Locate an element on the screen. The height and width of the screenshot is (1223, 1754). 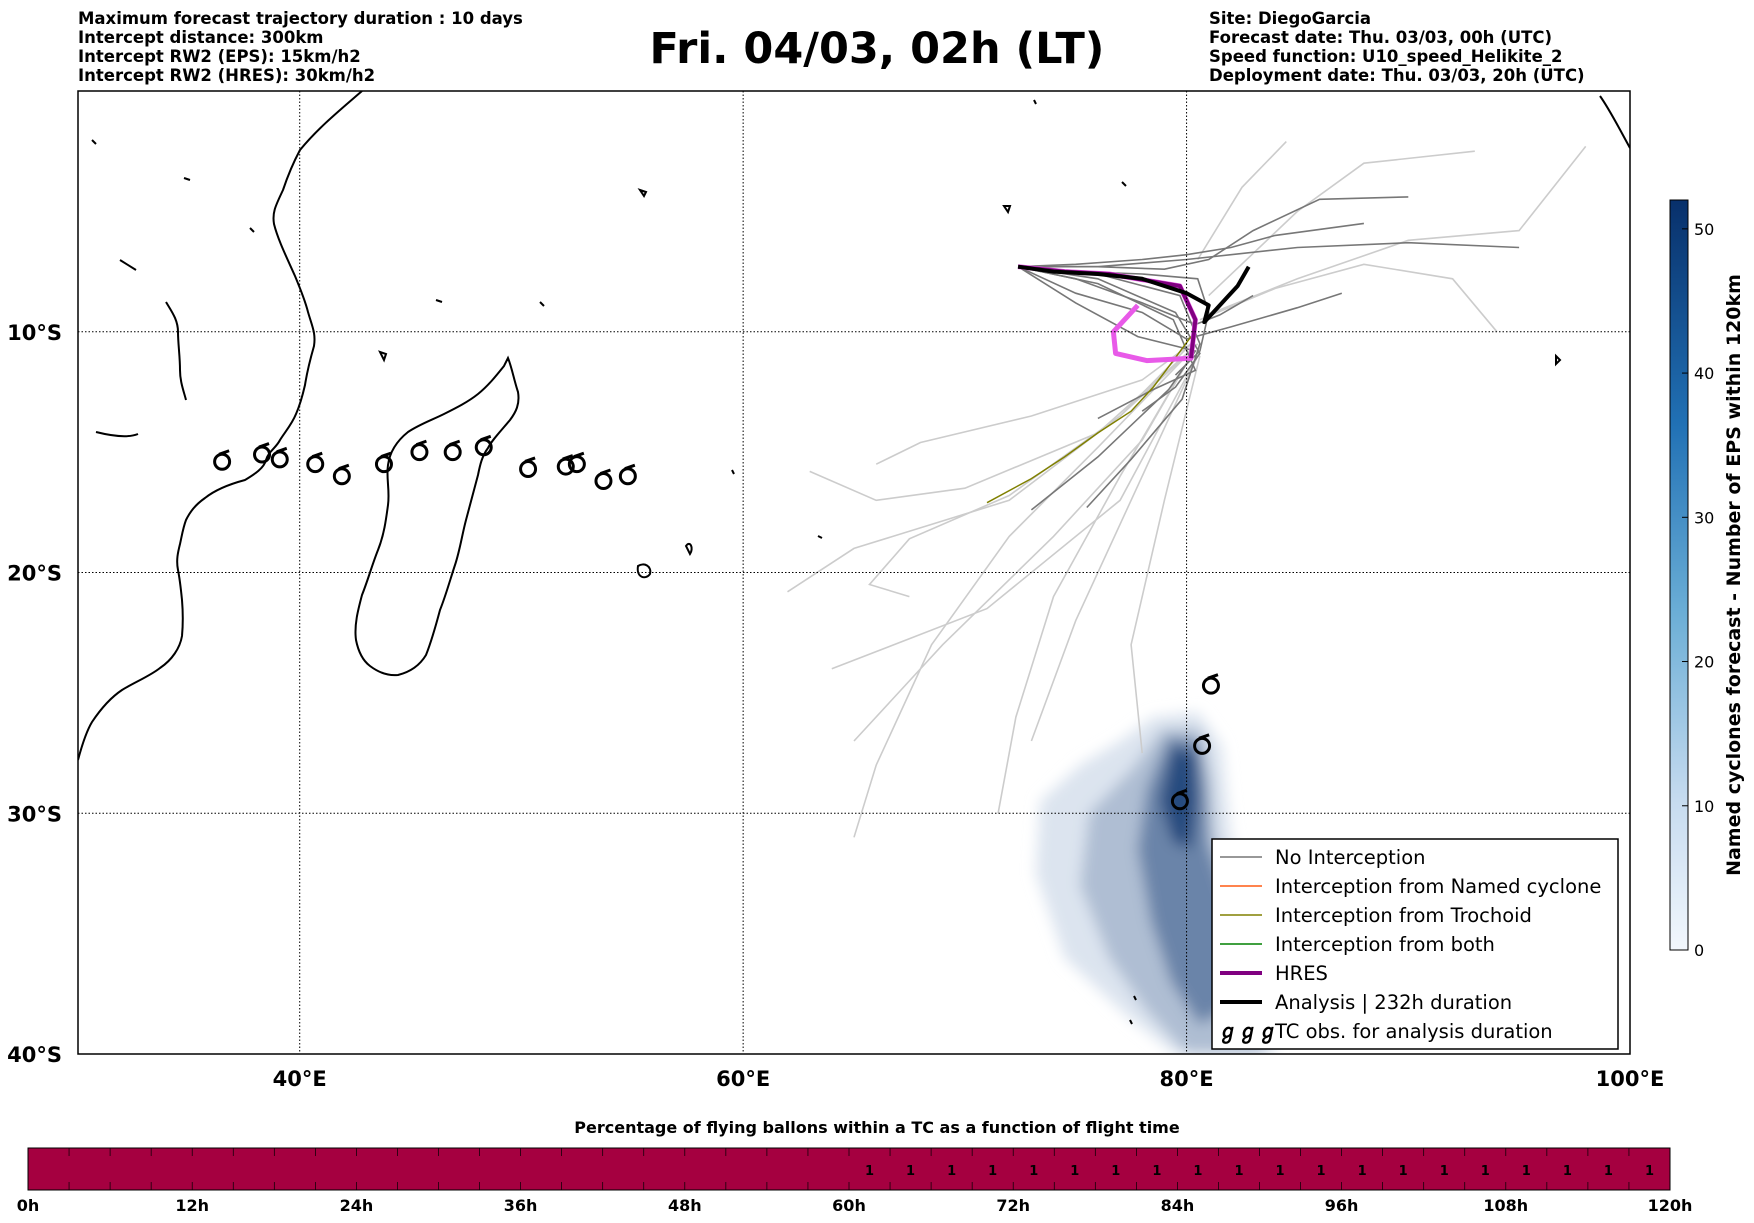
x-tick-label: 60°E is located at coordinates (743, 1079).